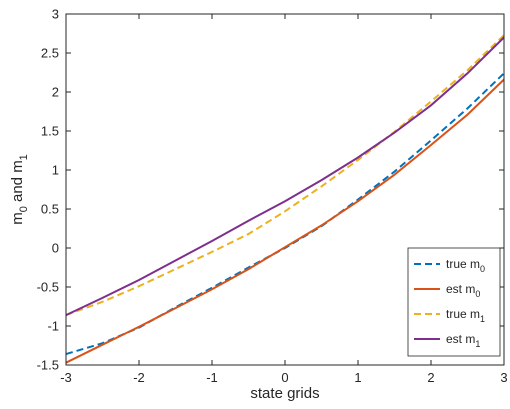  I want to click on x-tick-label: -3, so click(66, 377).